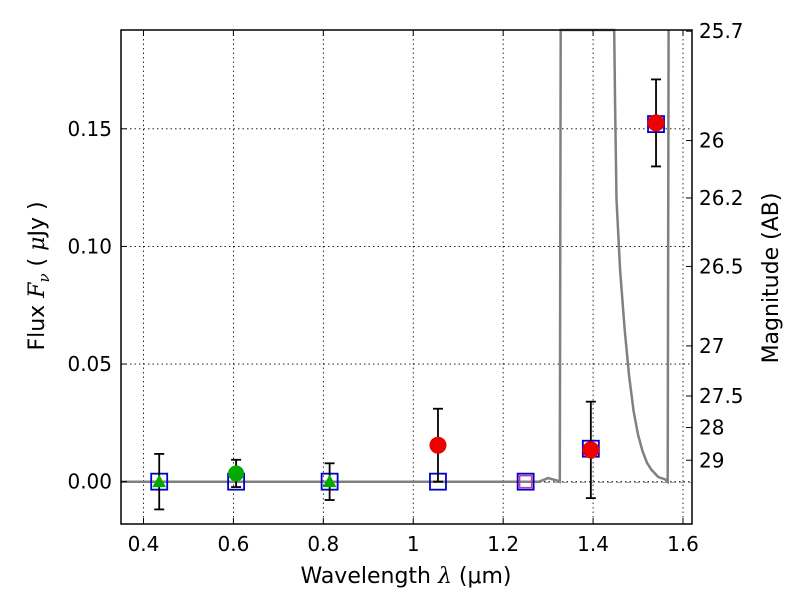 This screenshot has height=600, width=800. I want to click on y2-tick-label-5: 27.5, so click(721, 396).